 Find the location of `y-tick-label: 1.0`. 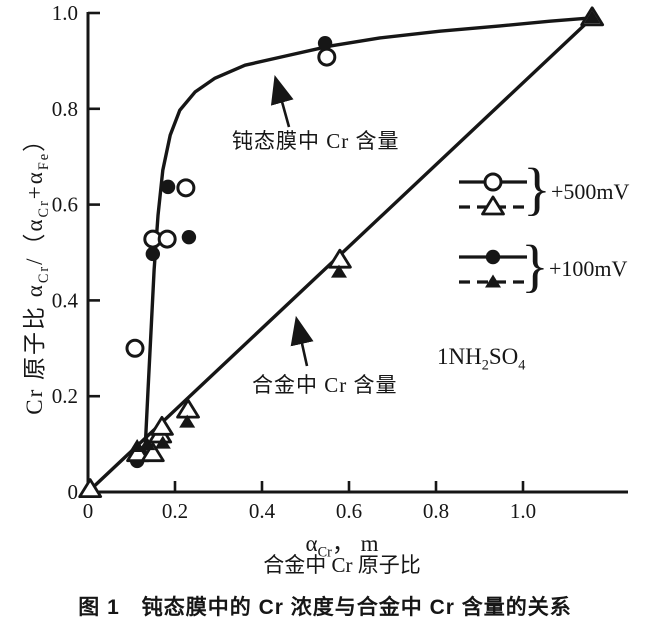

y-tick-label: 1.0 is located at coordinates (65, 13).